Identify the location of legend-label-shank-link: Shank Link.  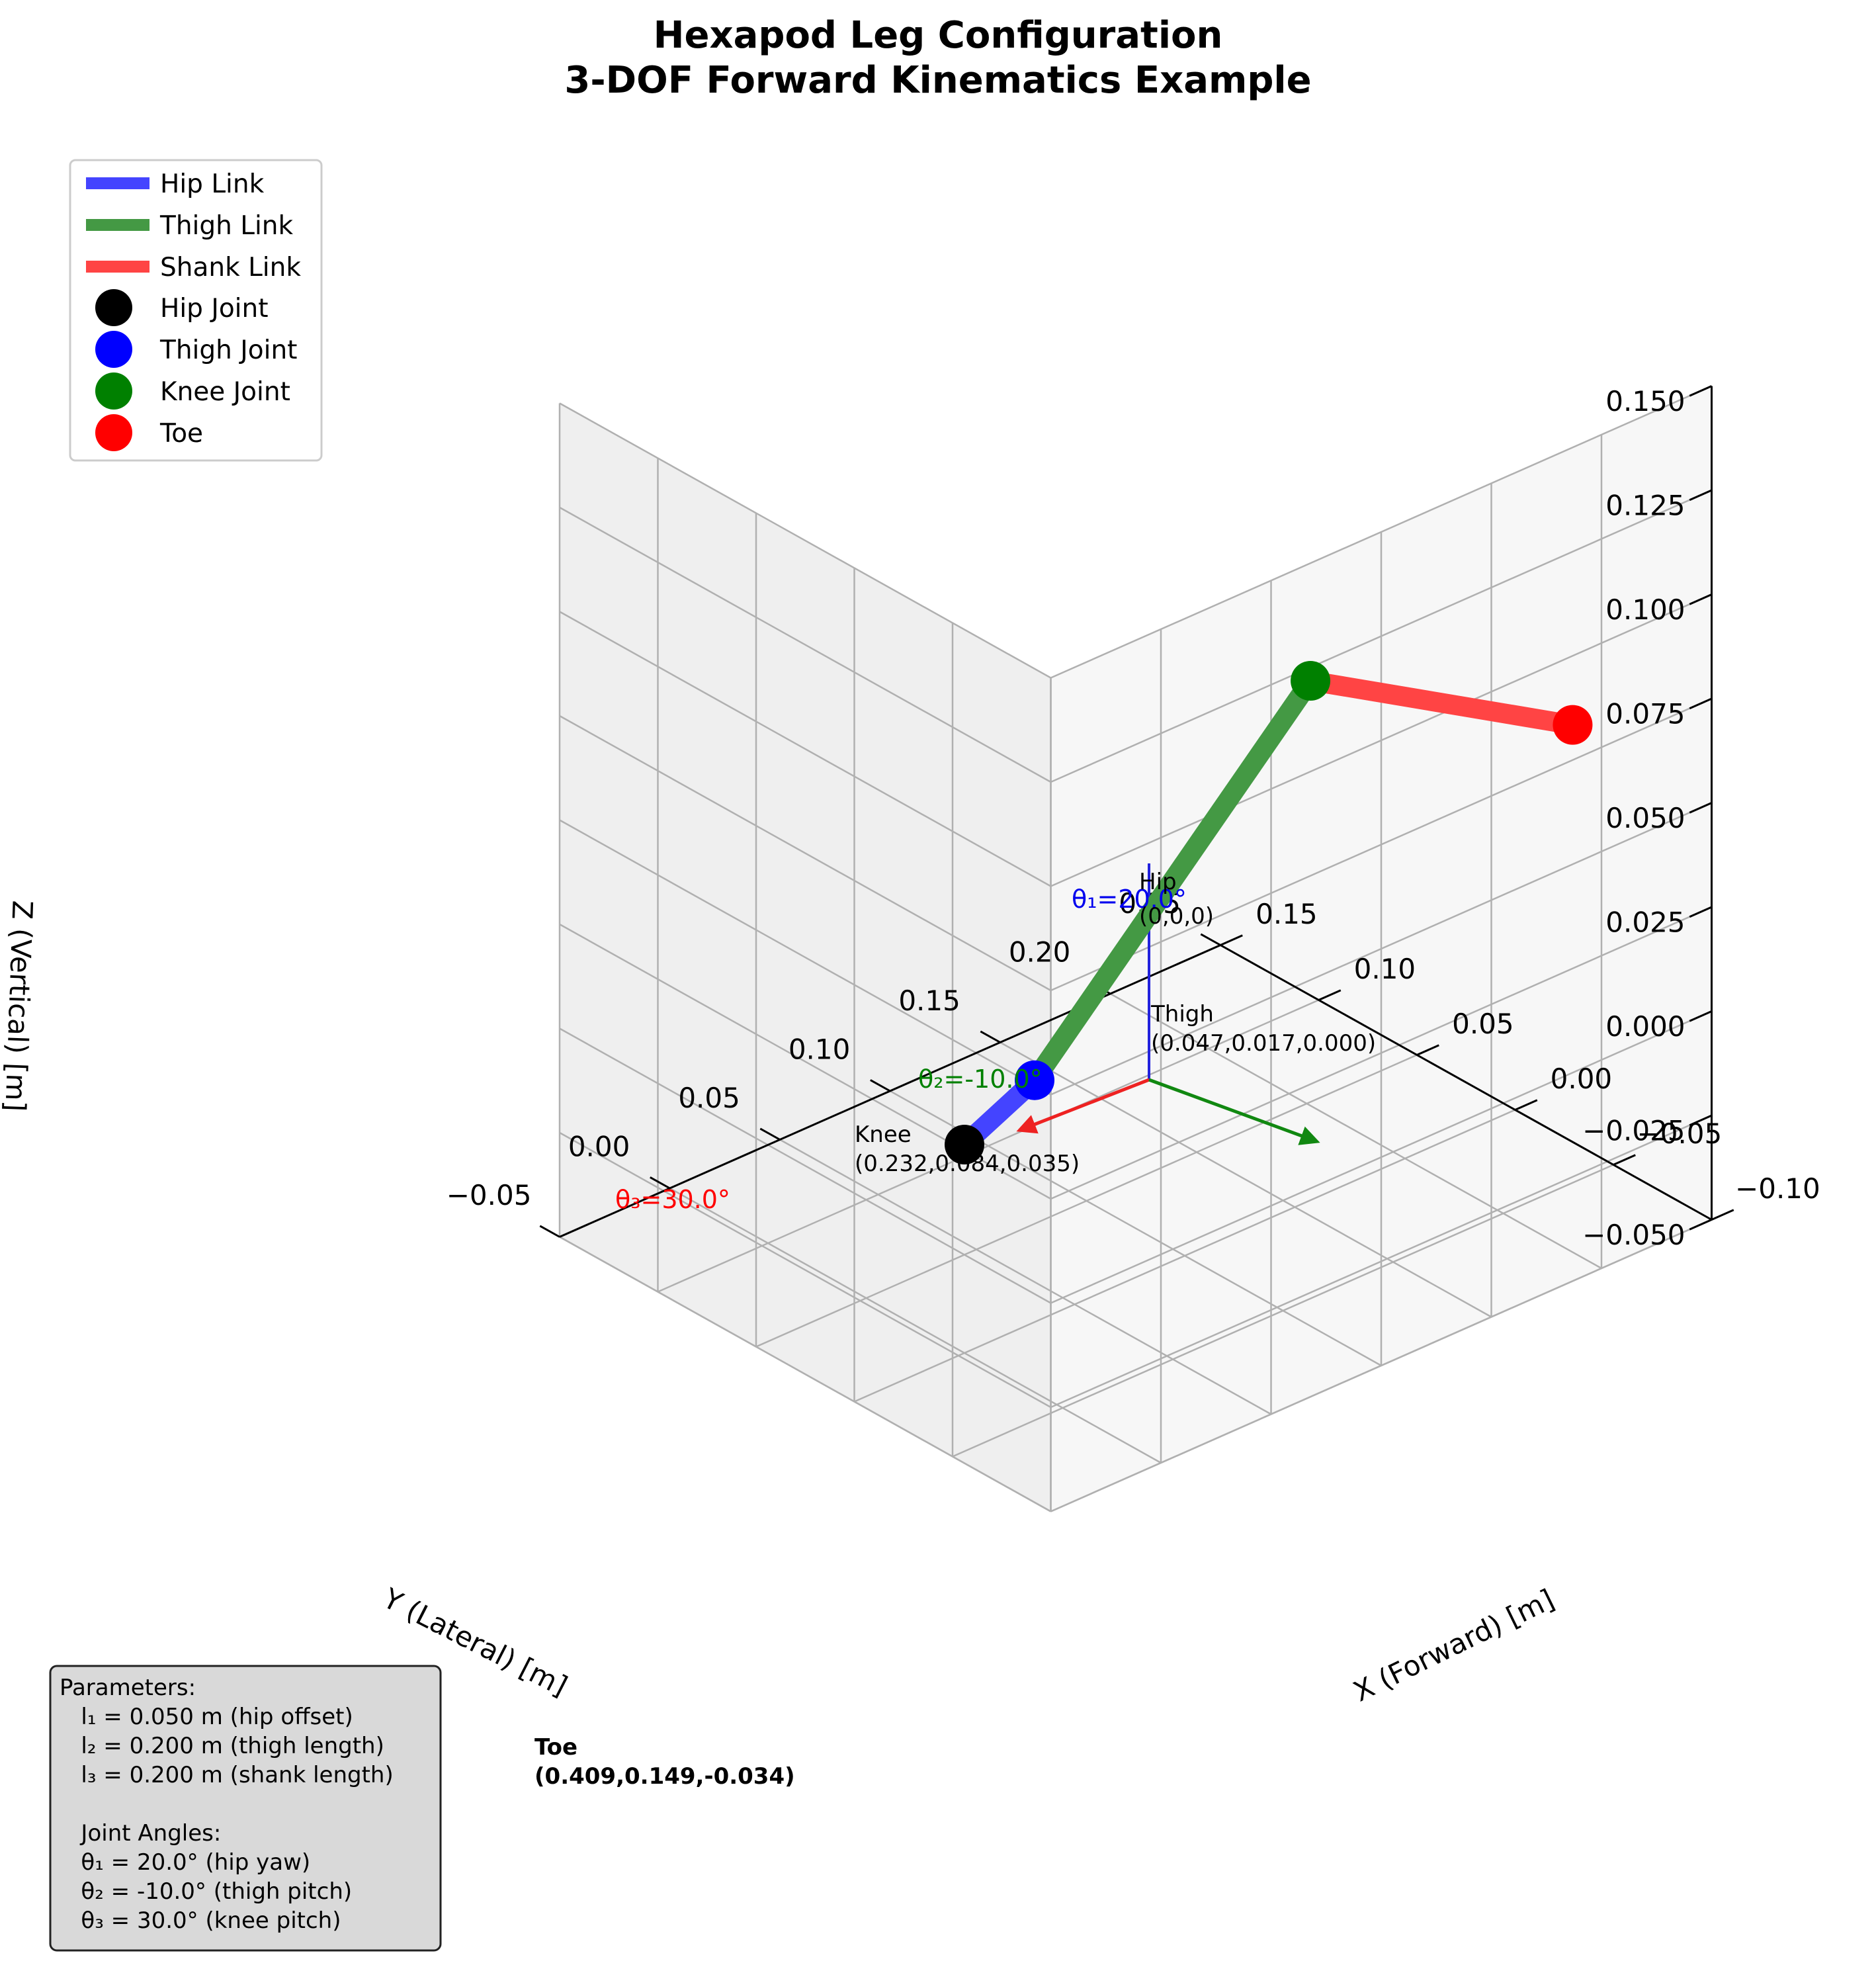
(230, 268).